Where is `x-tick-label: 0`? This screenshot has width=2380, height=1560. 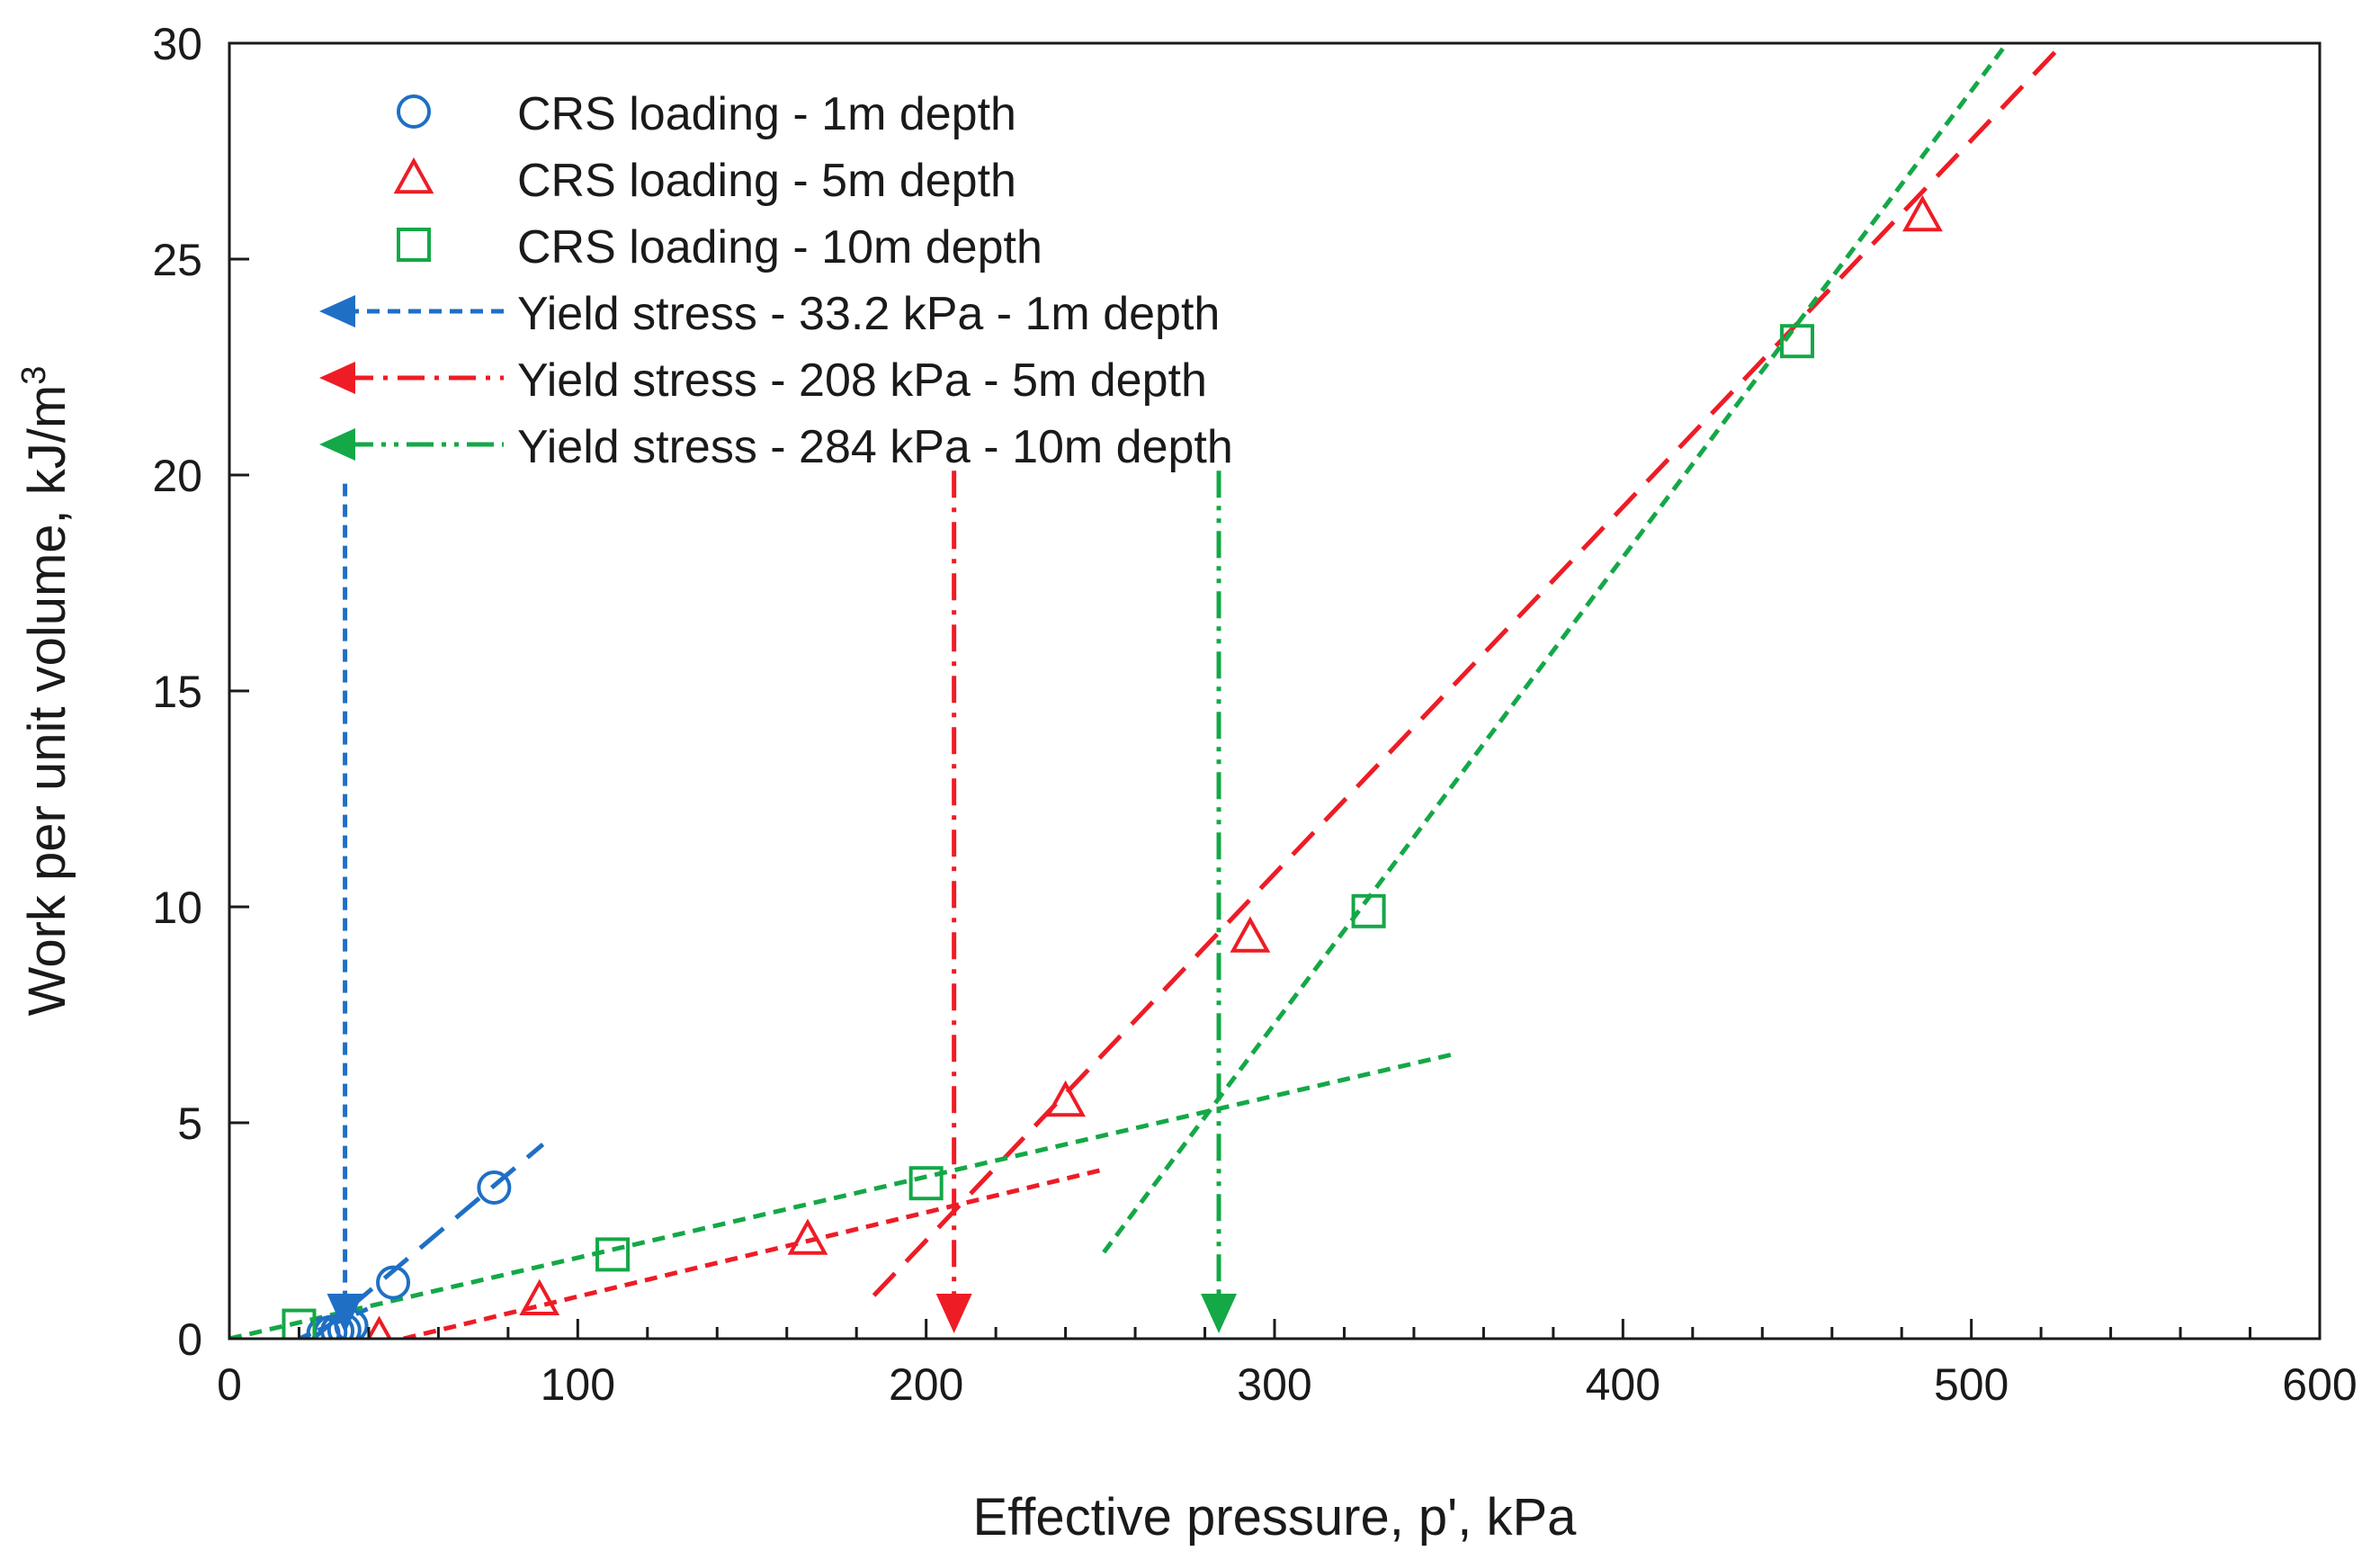
x-tick-label: 0 is located at coordinates (229, 1384).